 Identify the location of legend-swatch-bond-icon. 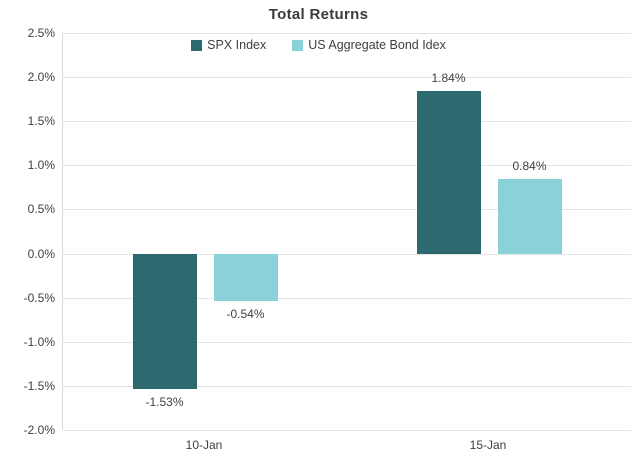
(298, 45).